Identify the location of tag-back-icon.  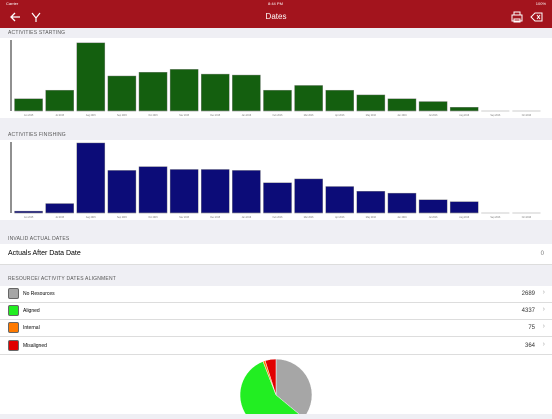
(536, 17).